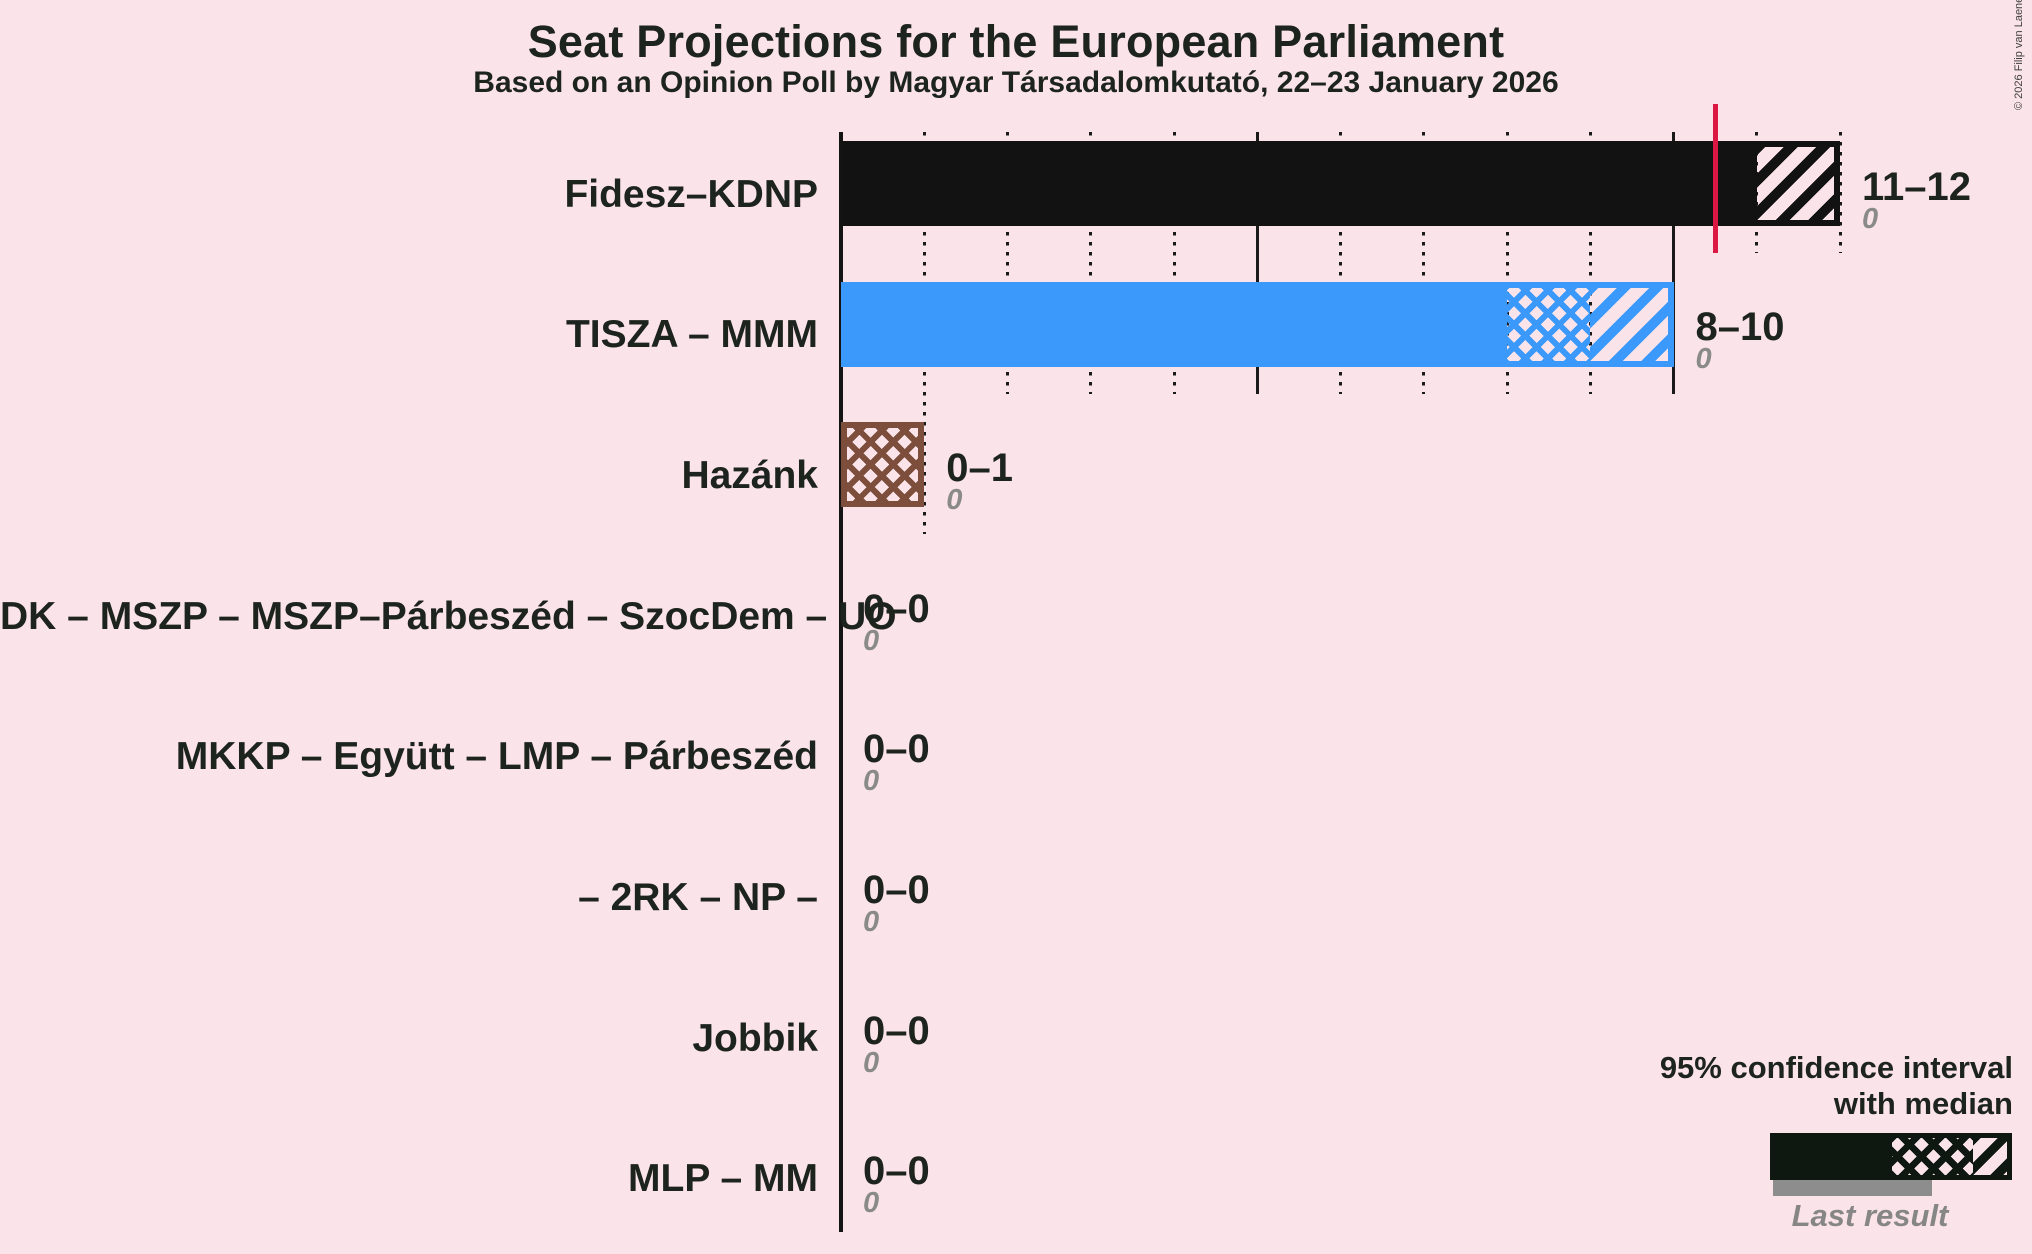  I want to click on legend-last-result-bar, so click(1852, 1188).